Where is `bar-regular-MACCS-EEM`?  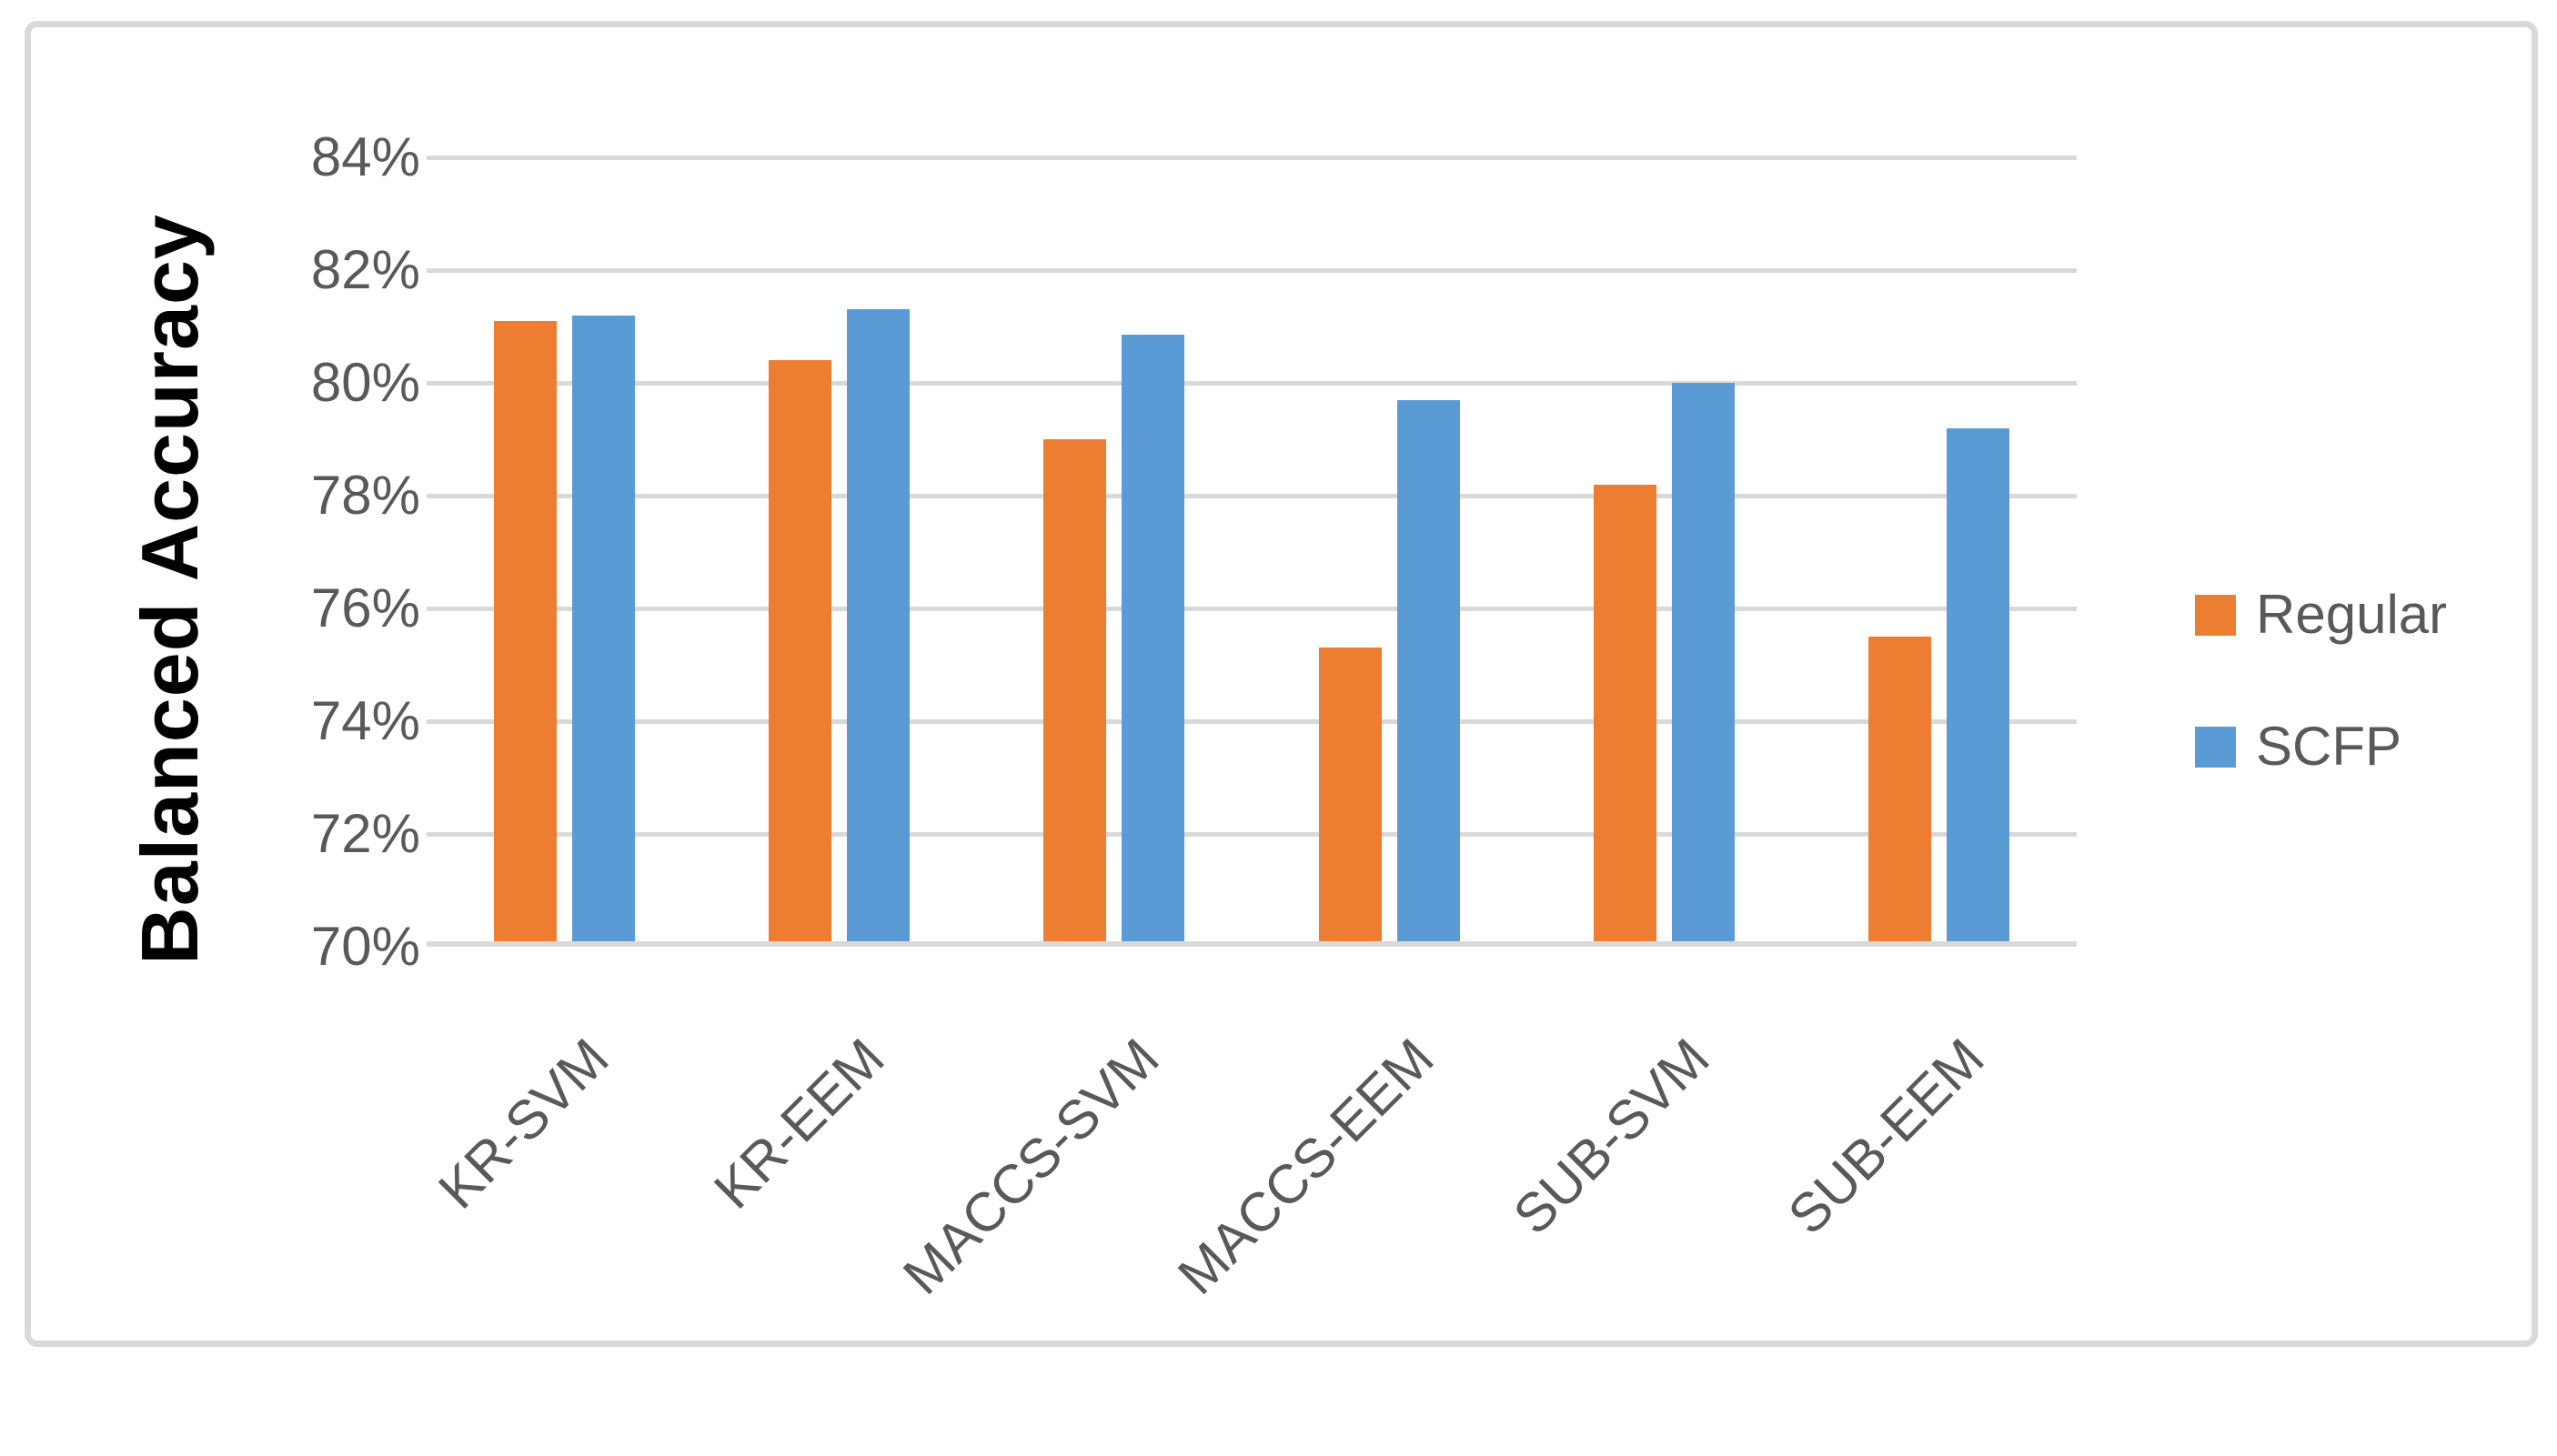
bar-regular-MACCS-EEM is located at coordinates (1350, 798).